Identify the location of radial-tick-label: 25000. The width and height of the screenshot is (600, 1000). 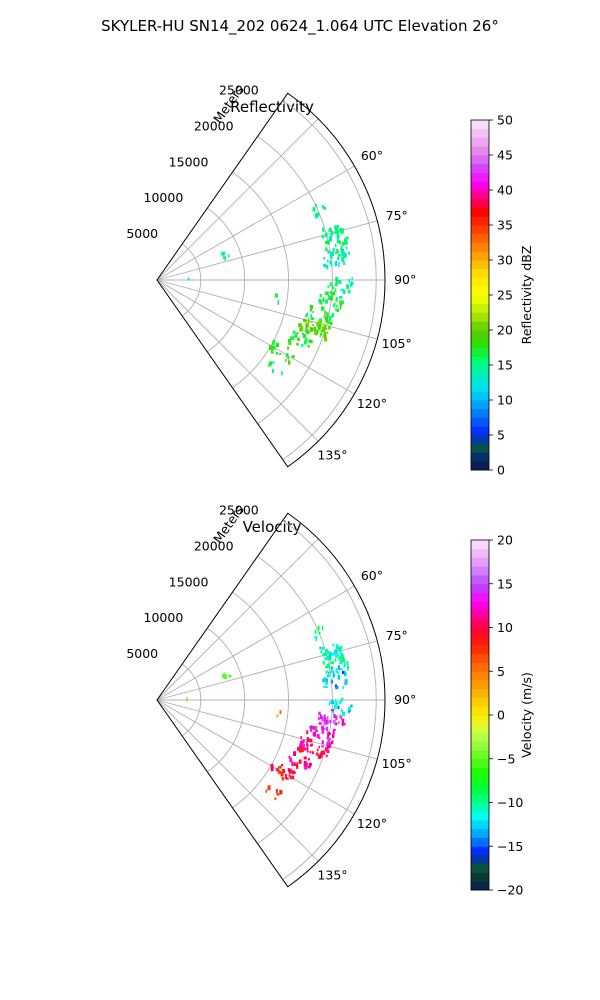
(239, 89).